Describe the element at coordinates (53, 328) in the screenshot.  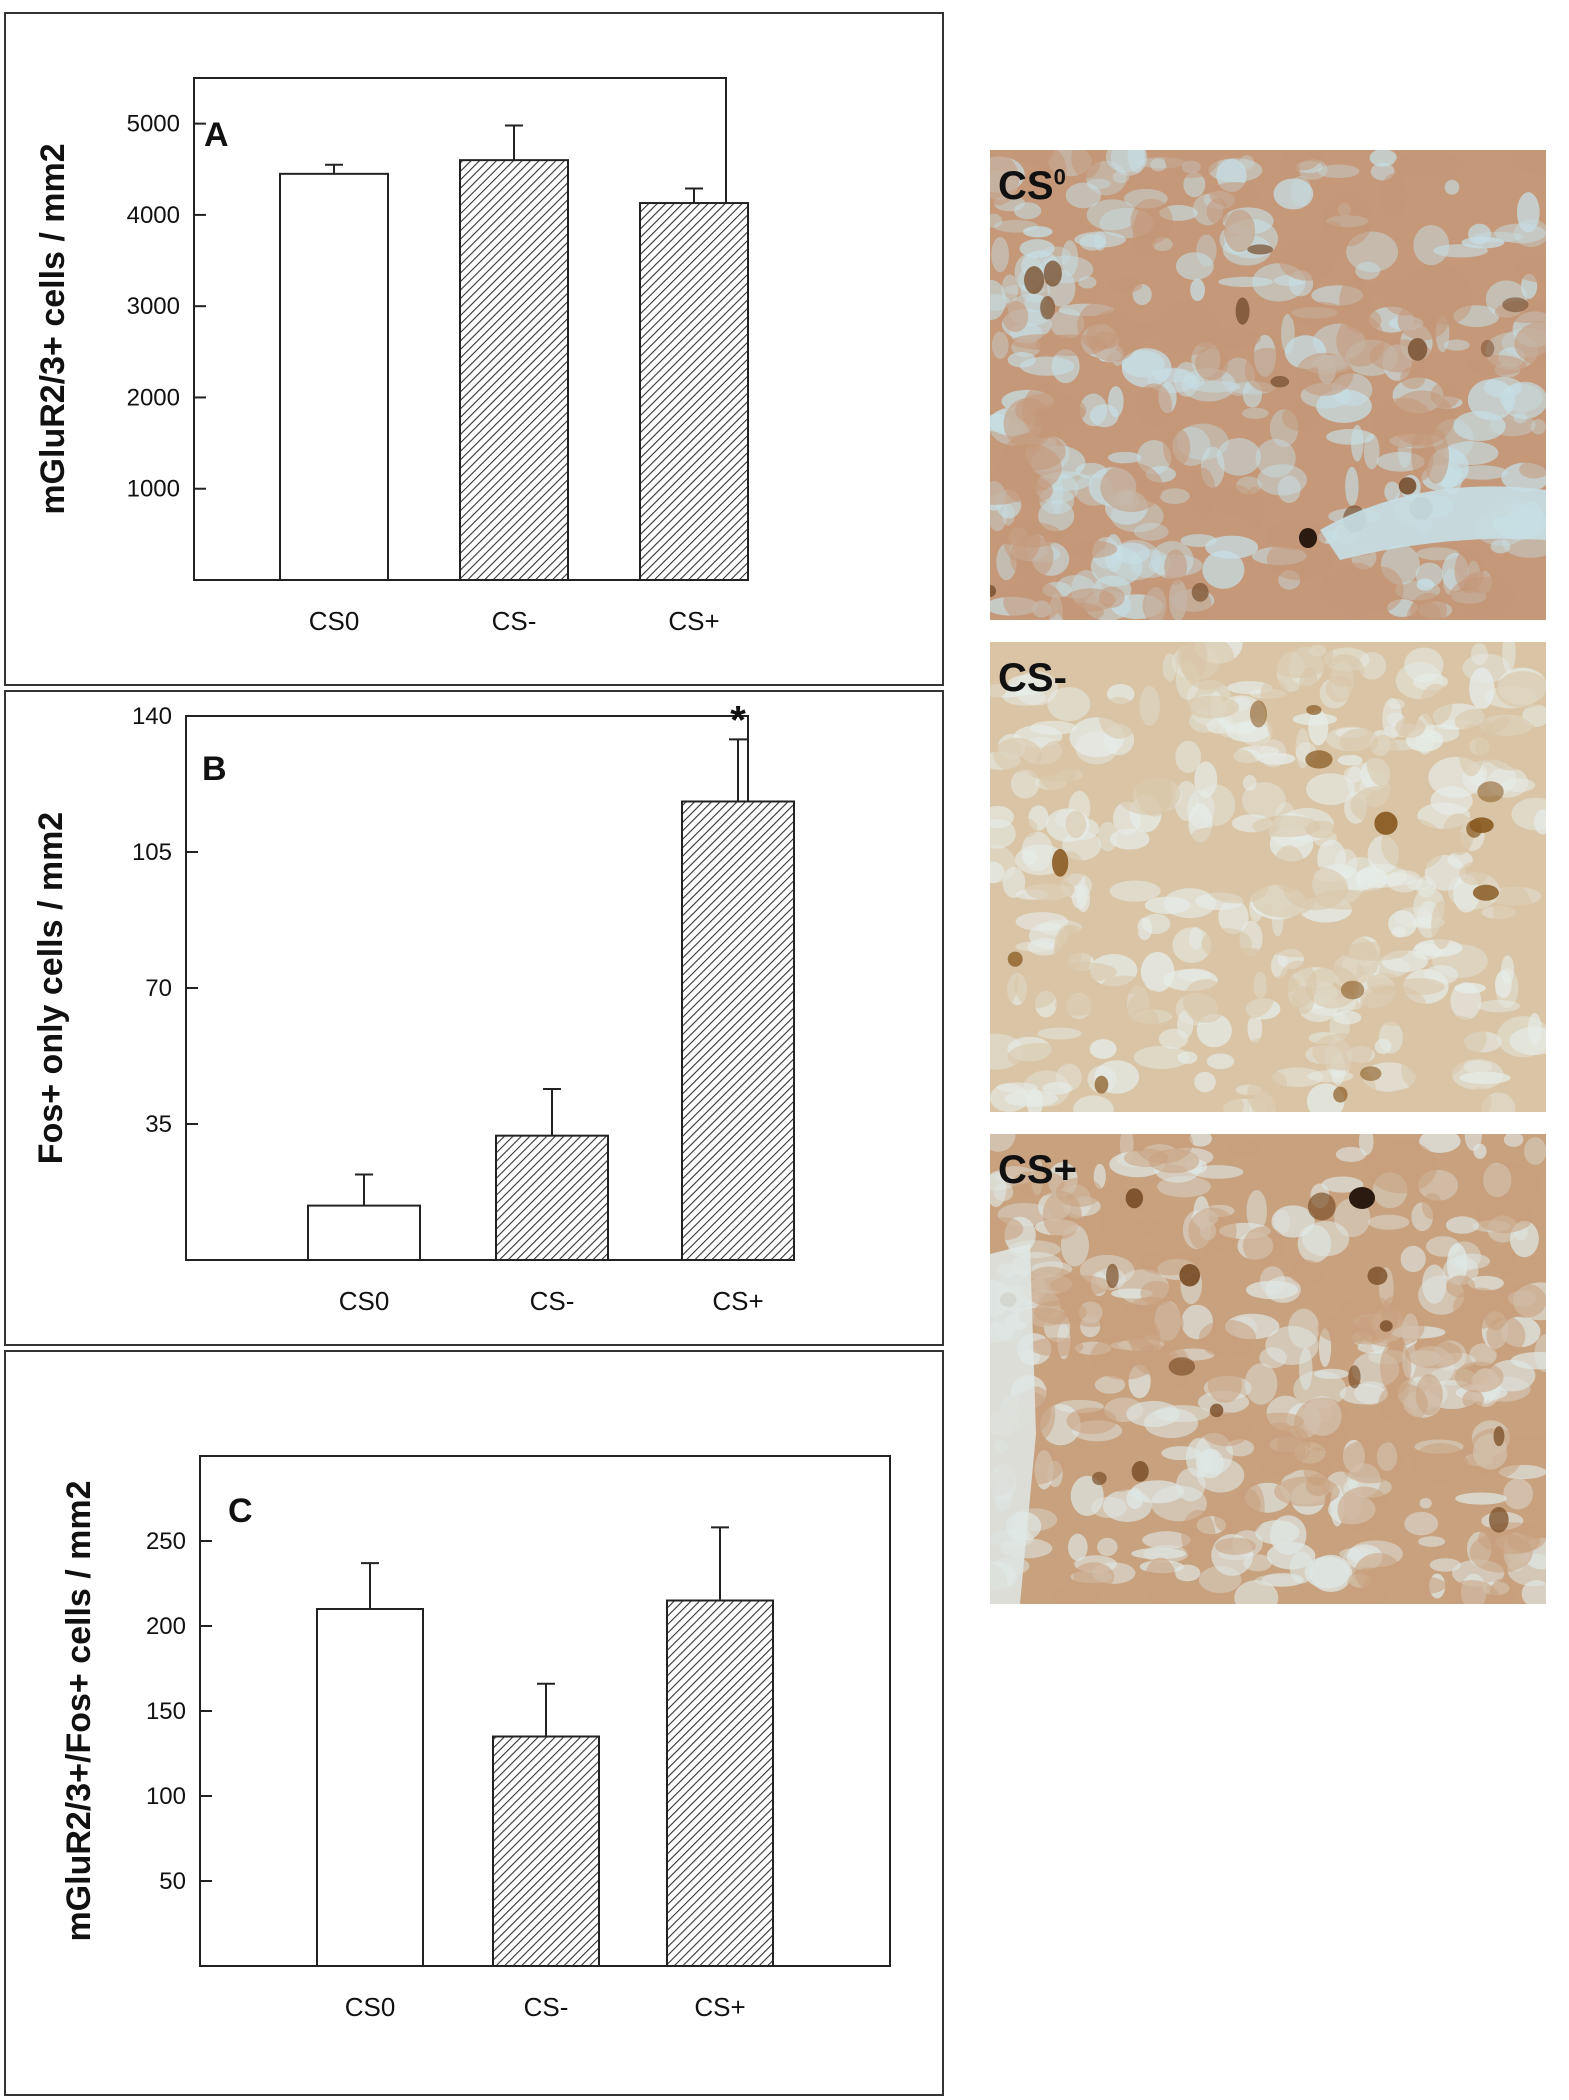
I see `y-axis-label: mGluR2/3+ cells / mm2` at that location.